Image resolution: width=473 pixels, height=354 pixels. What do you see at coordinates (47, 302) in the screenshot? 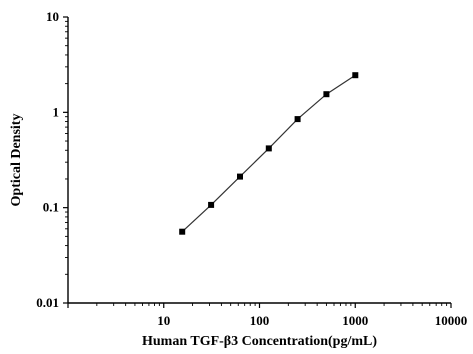
I see `y-tick-label: 0.01` at bounding box center [47, 302].